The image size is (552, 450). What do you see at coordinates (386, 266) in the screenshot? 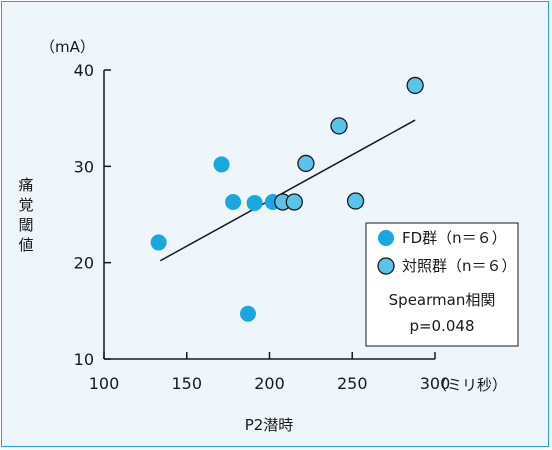
I see `legend-marker-control` at bounding box center [386, 266].